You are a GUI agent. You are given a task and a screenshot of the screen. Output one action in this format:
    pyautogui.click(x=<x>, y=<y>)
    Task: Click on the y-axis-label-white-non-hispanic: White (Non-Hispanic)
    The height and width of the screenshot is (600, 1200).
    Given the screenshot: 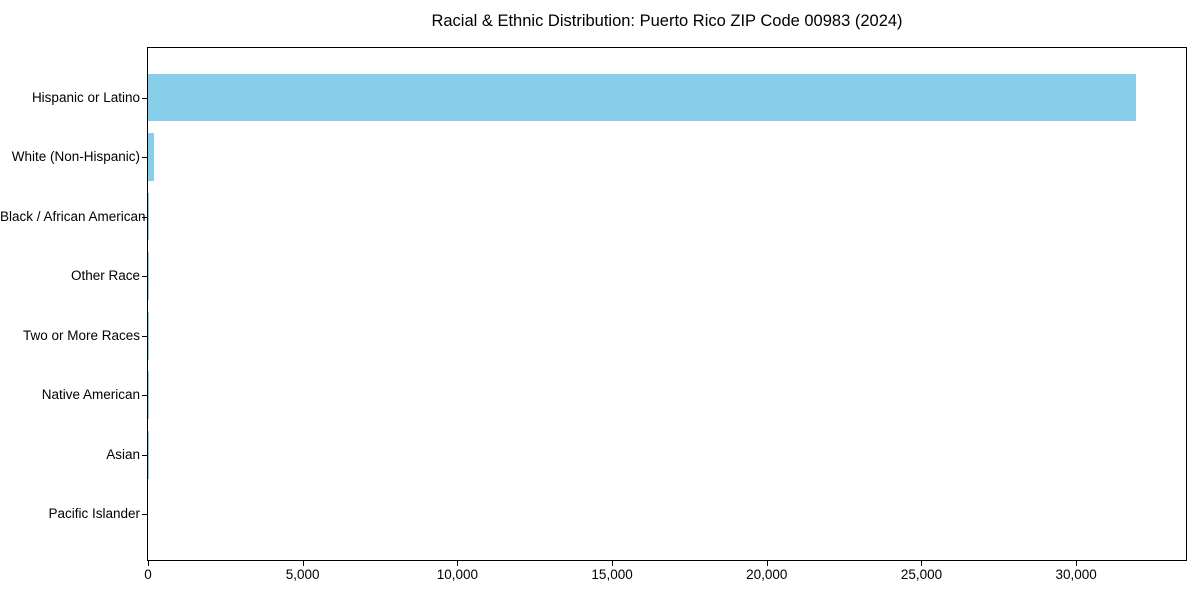 What is the action you would take?
    pyautogui.click(x=75, y=157)
    